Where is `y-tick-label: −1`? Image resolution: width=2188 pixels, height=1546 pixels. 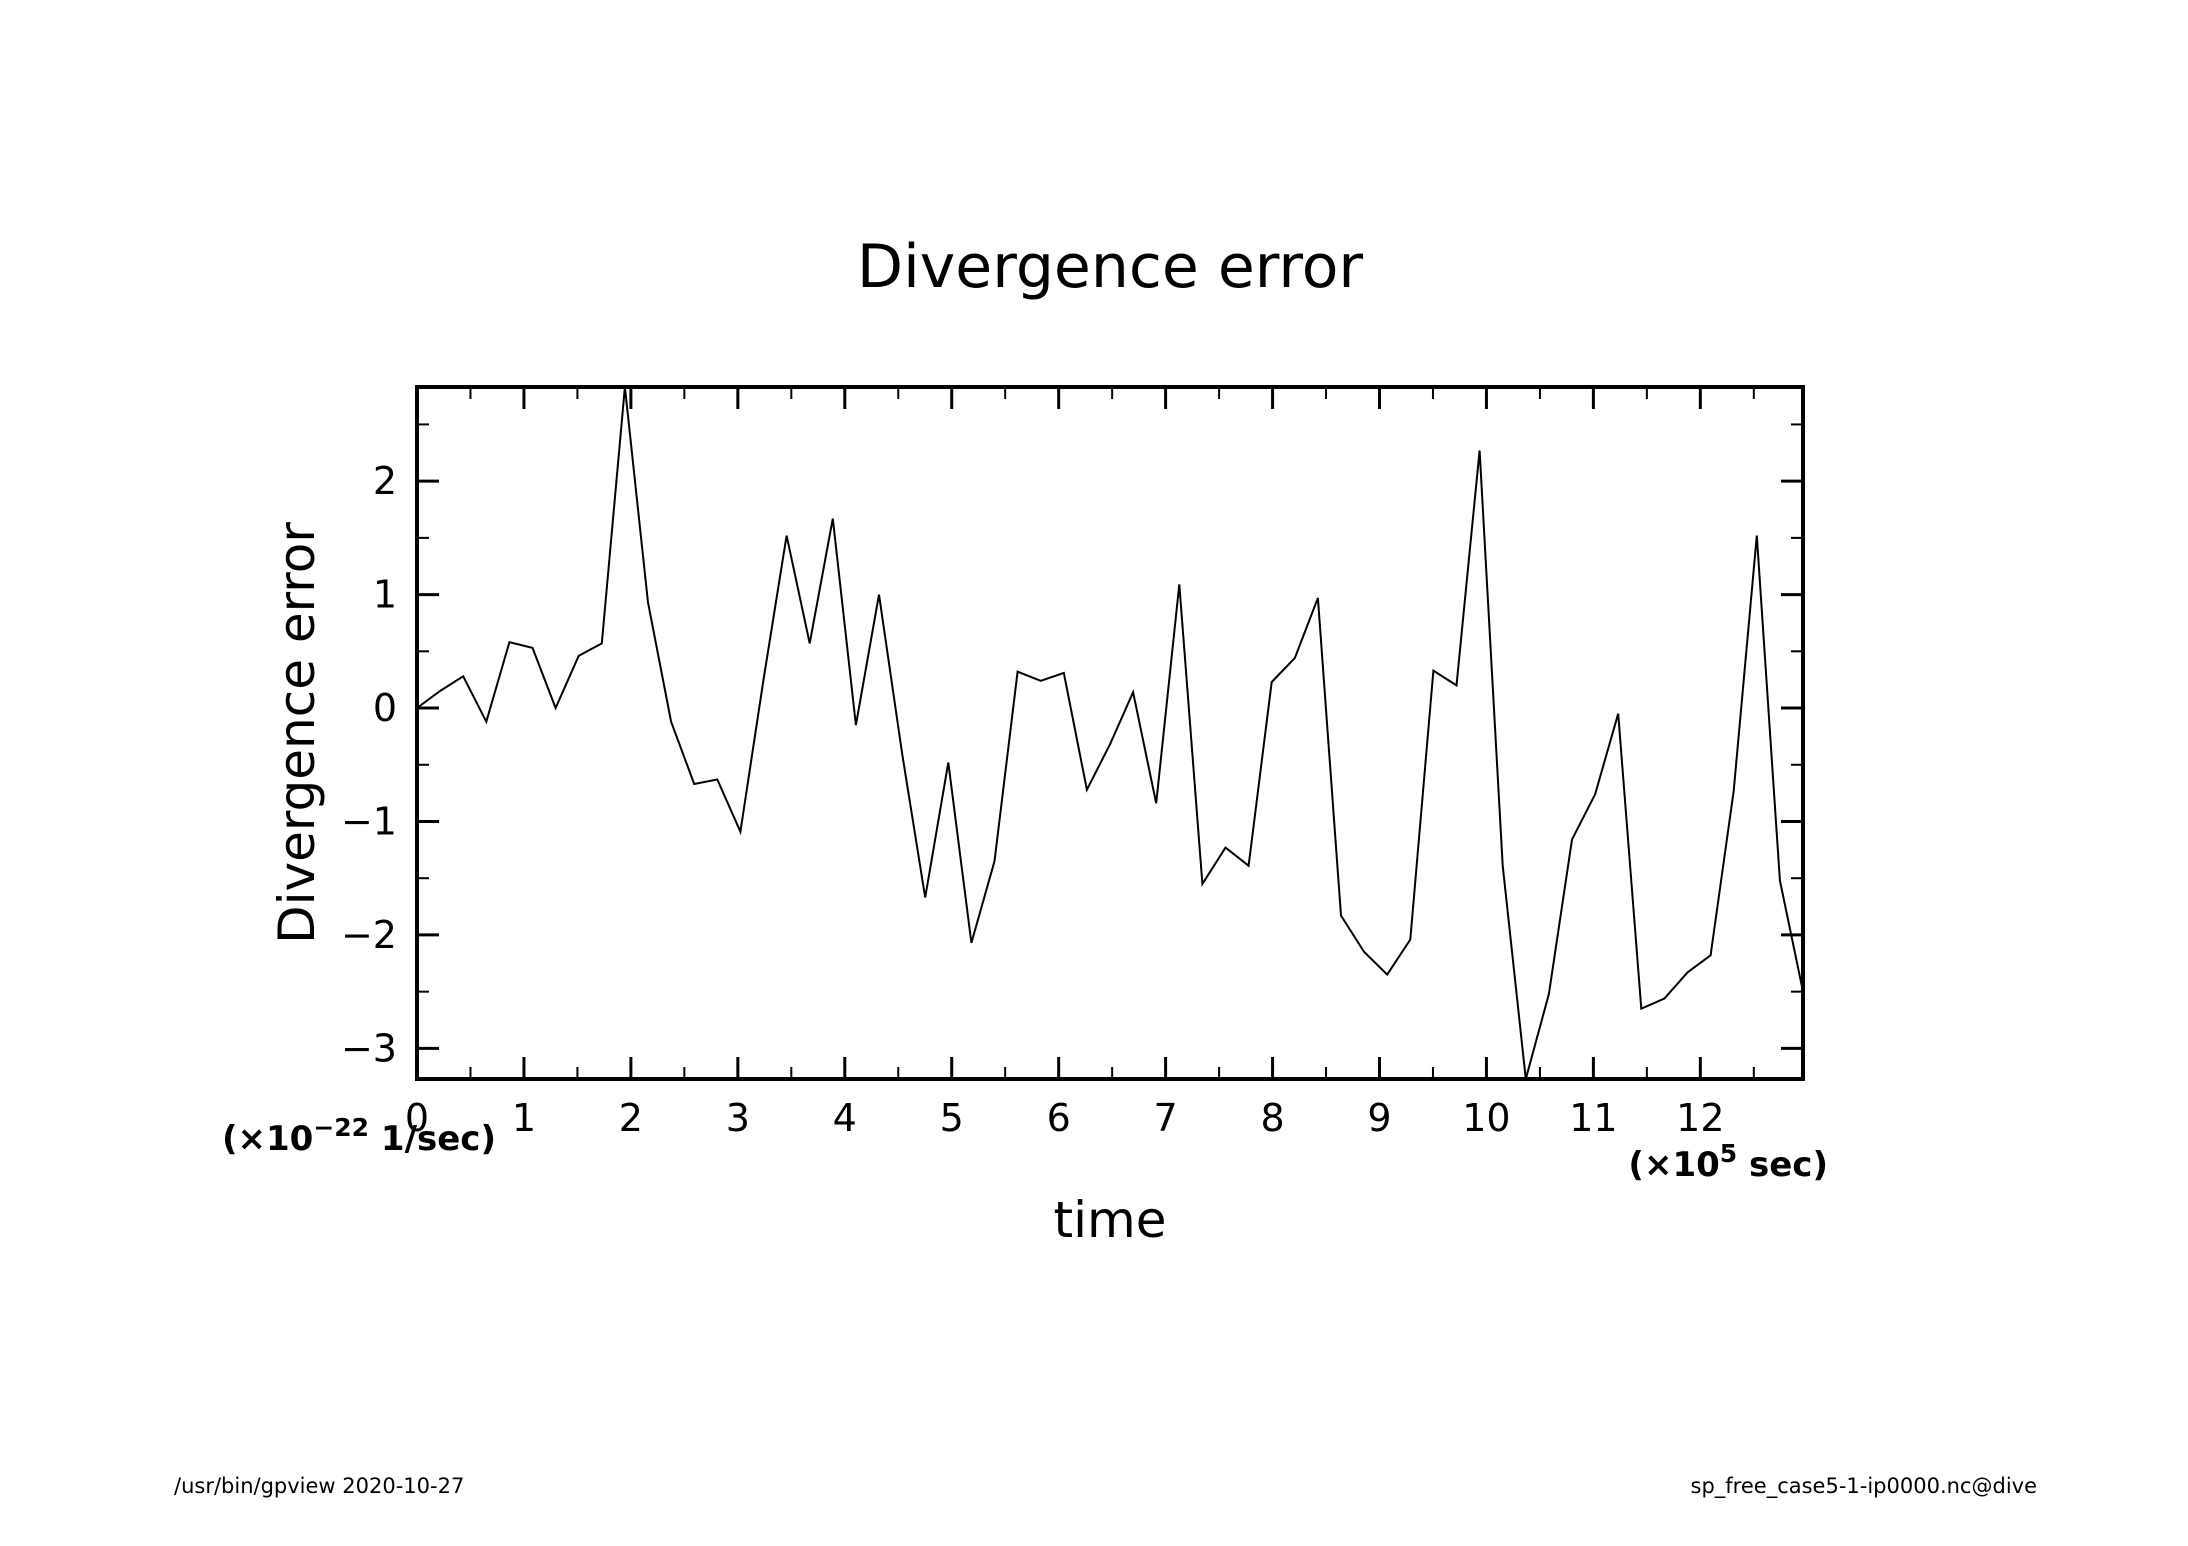
y-tick-label: −1 is located at coordinates (369, 821).